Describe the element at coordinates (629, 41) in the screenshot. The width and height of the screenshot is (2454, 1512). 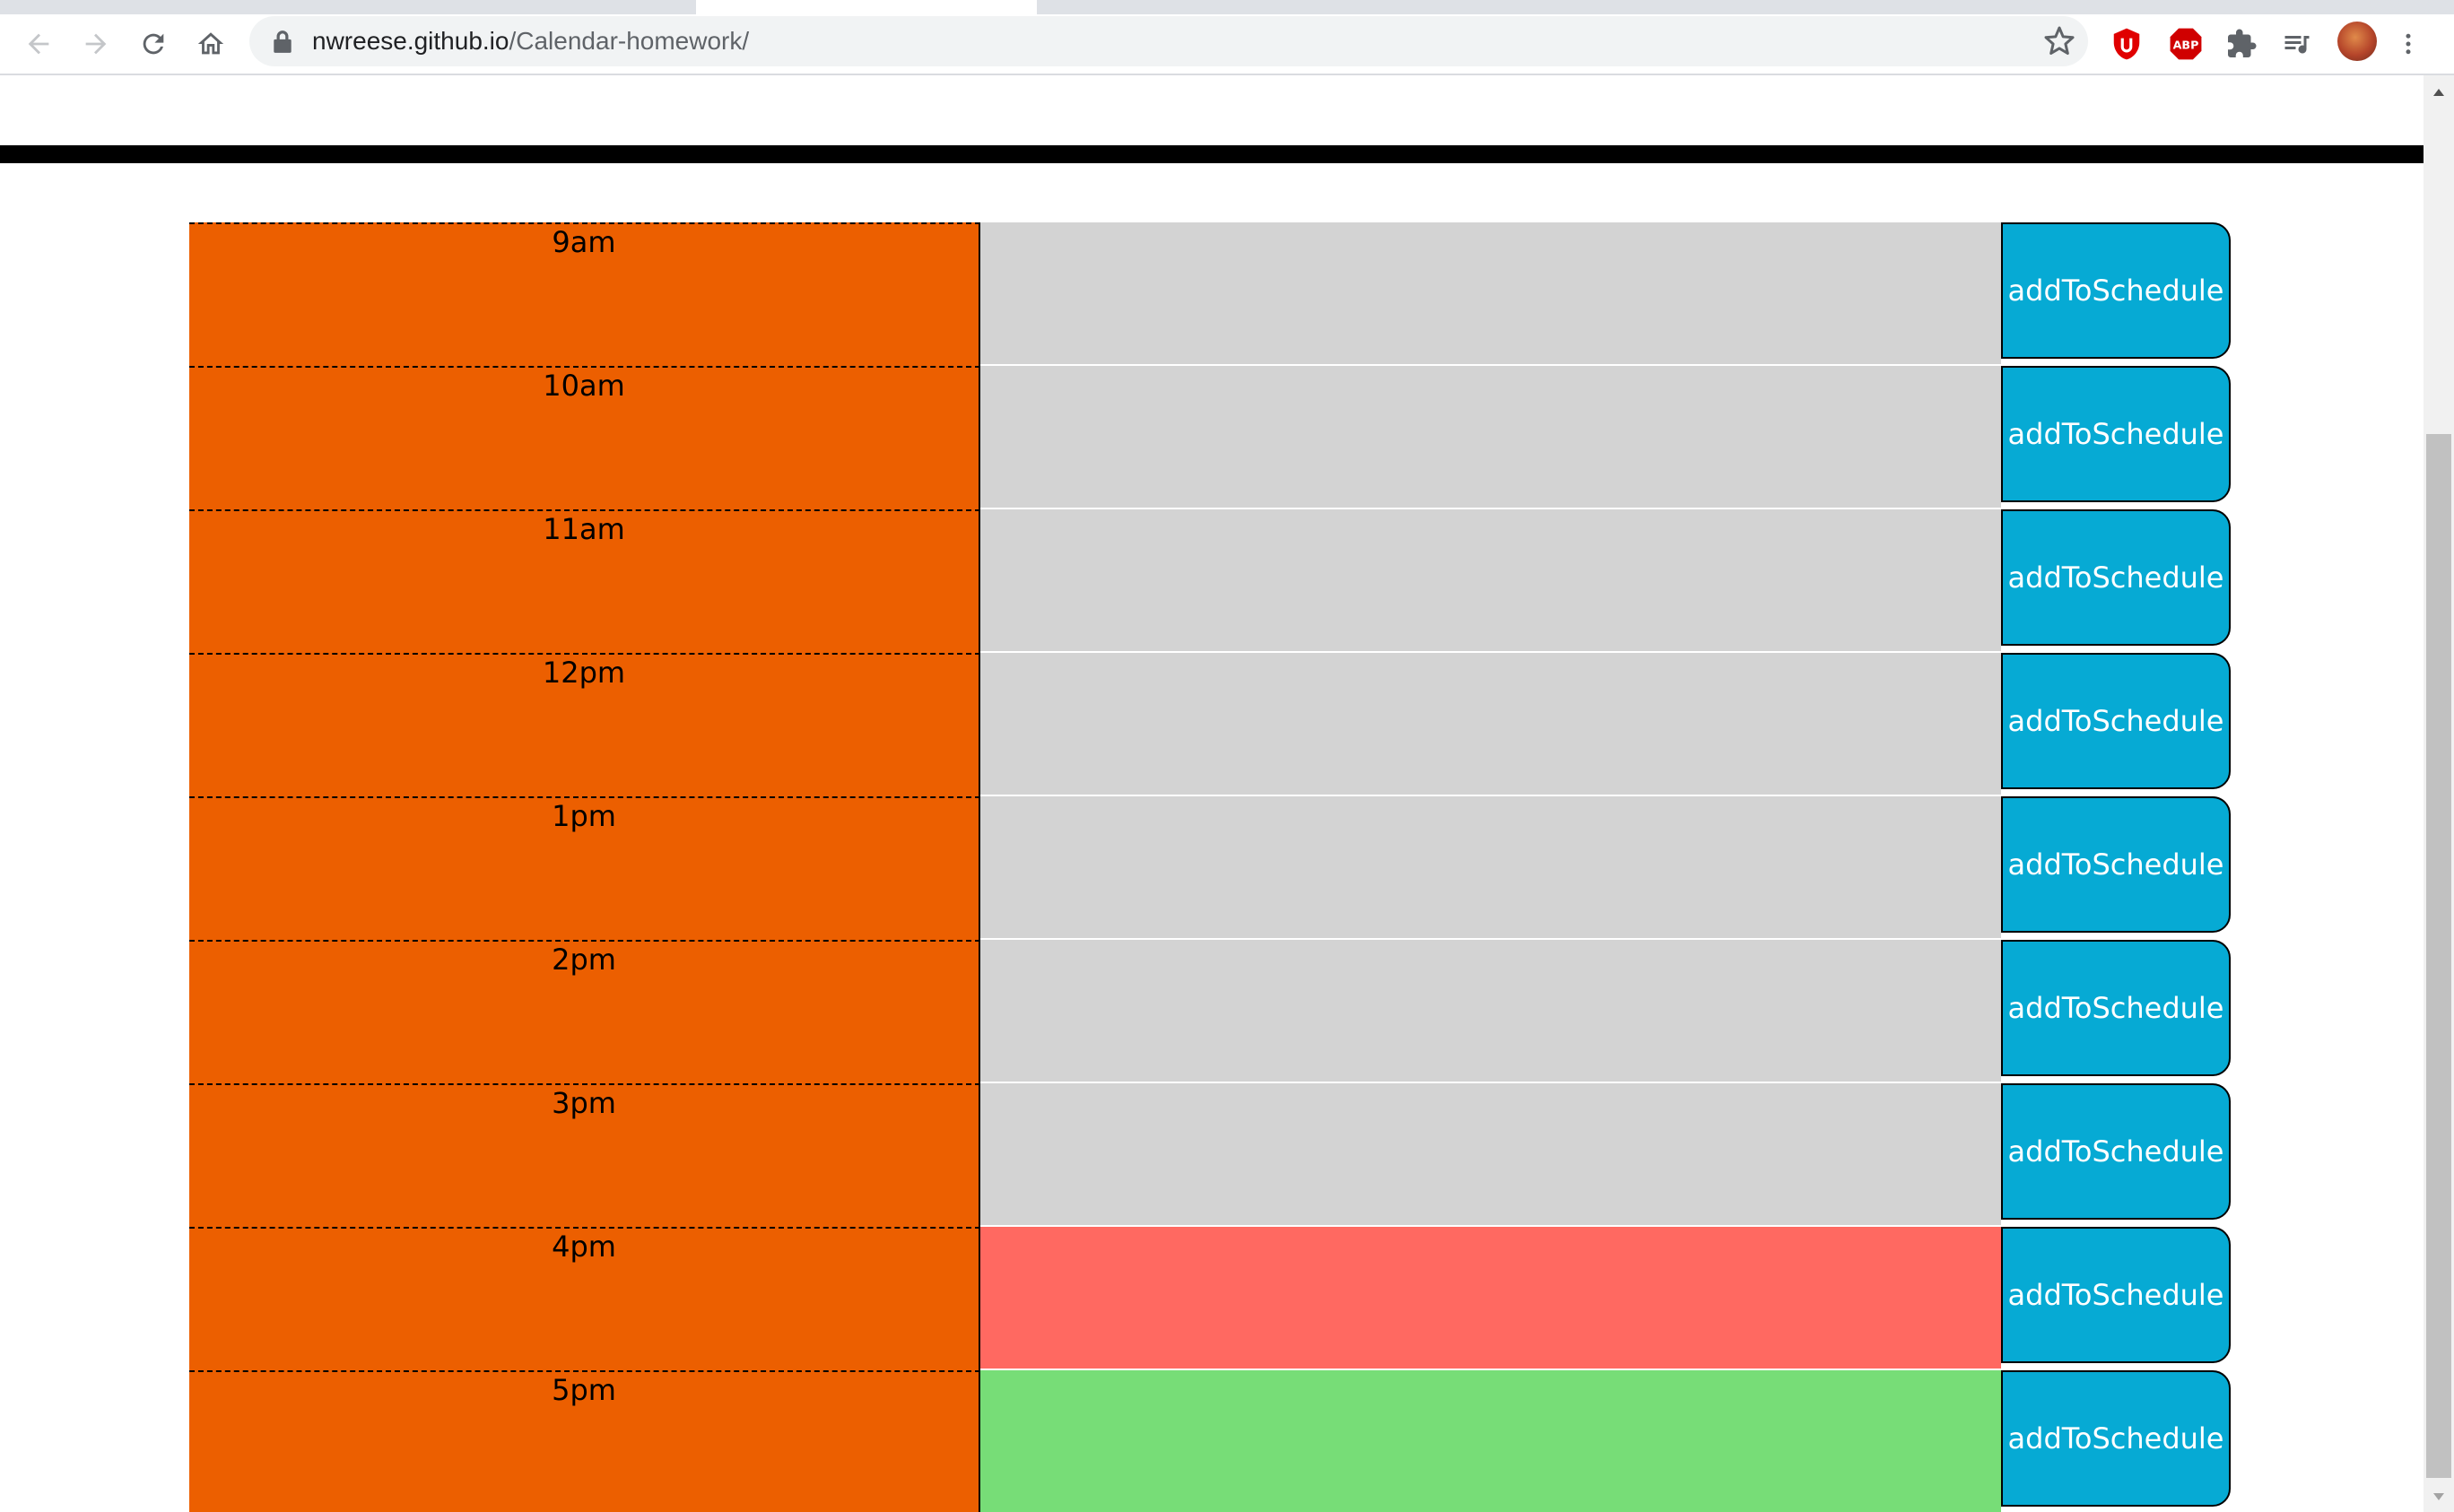
I see `url-path: /Calendar-homework/` at that location.